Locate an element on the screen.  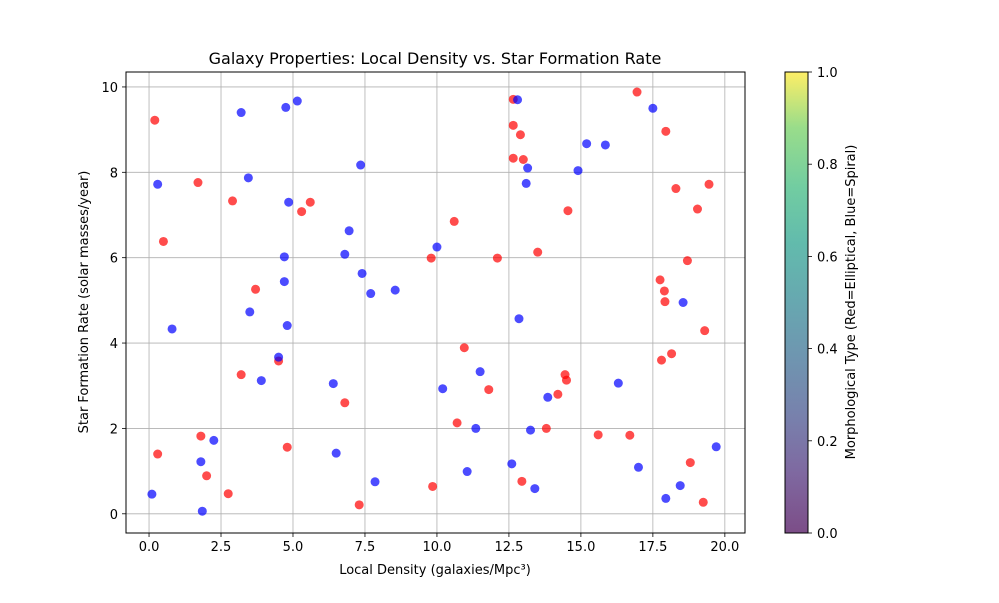
x-tick-label: 17.5 is located at coordinates (652, 547).